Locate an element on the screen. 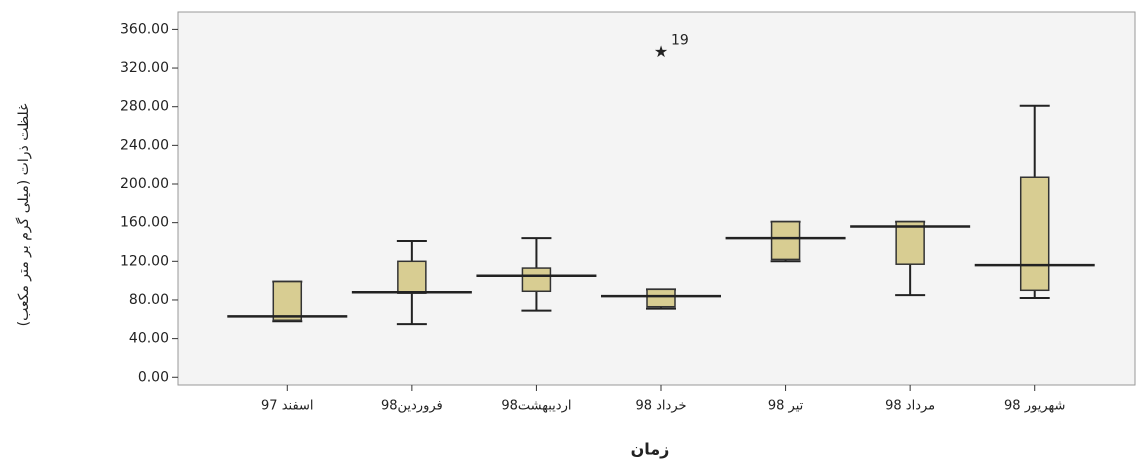 This screenshot has height=475, width=1146. x-tick-label: اسفند 97 is located at coordinates (287, 406).